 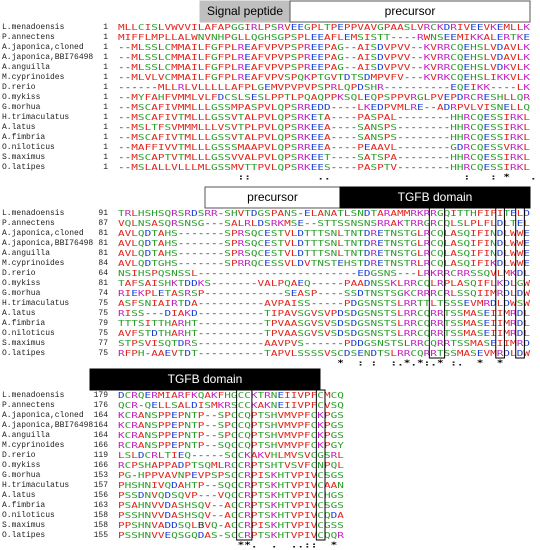 What do you see at coordinates (103, 223) in the screenshot?
I see `start-position: 87` at bounding box center [103, 223].